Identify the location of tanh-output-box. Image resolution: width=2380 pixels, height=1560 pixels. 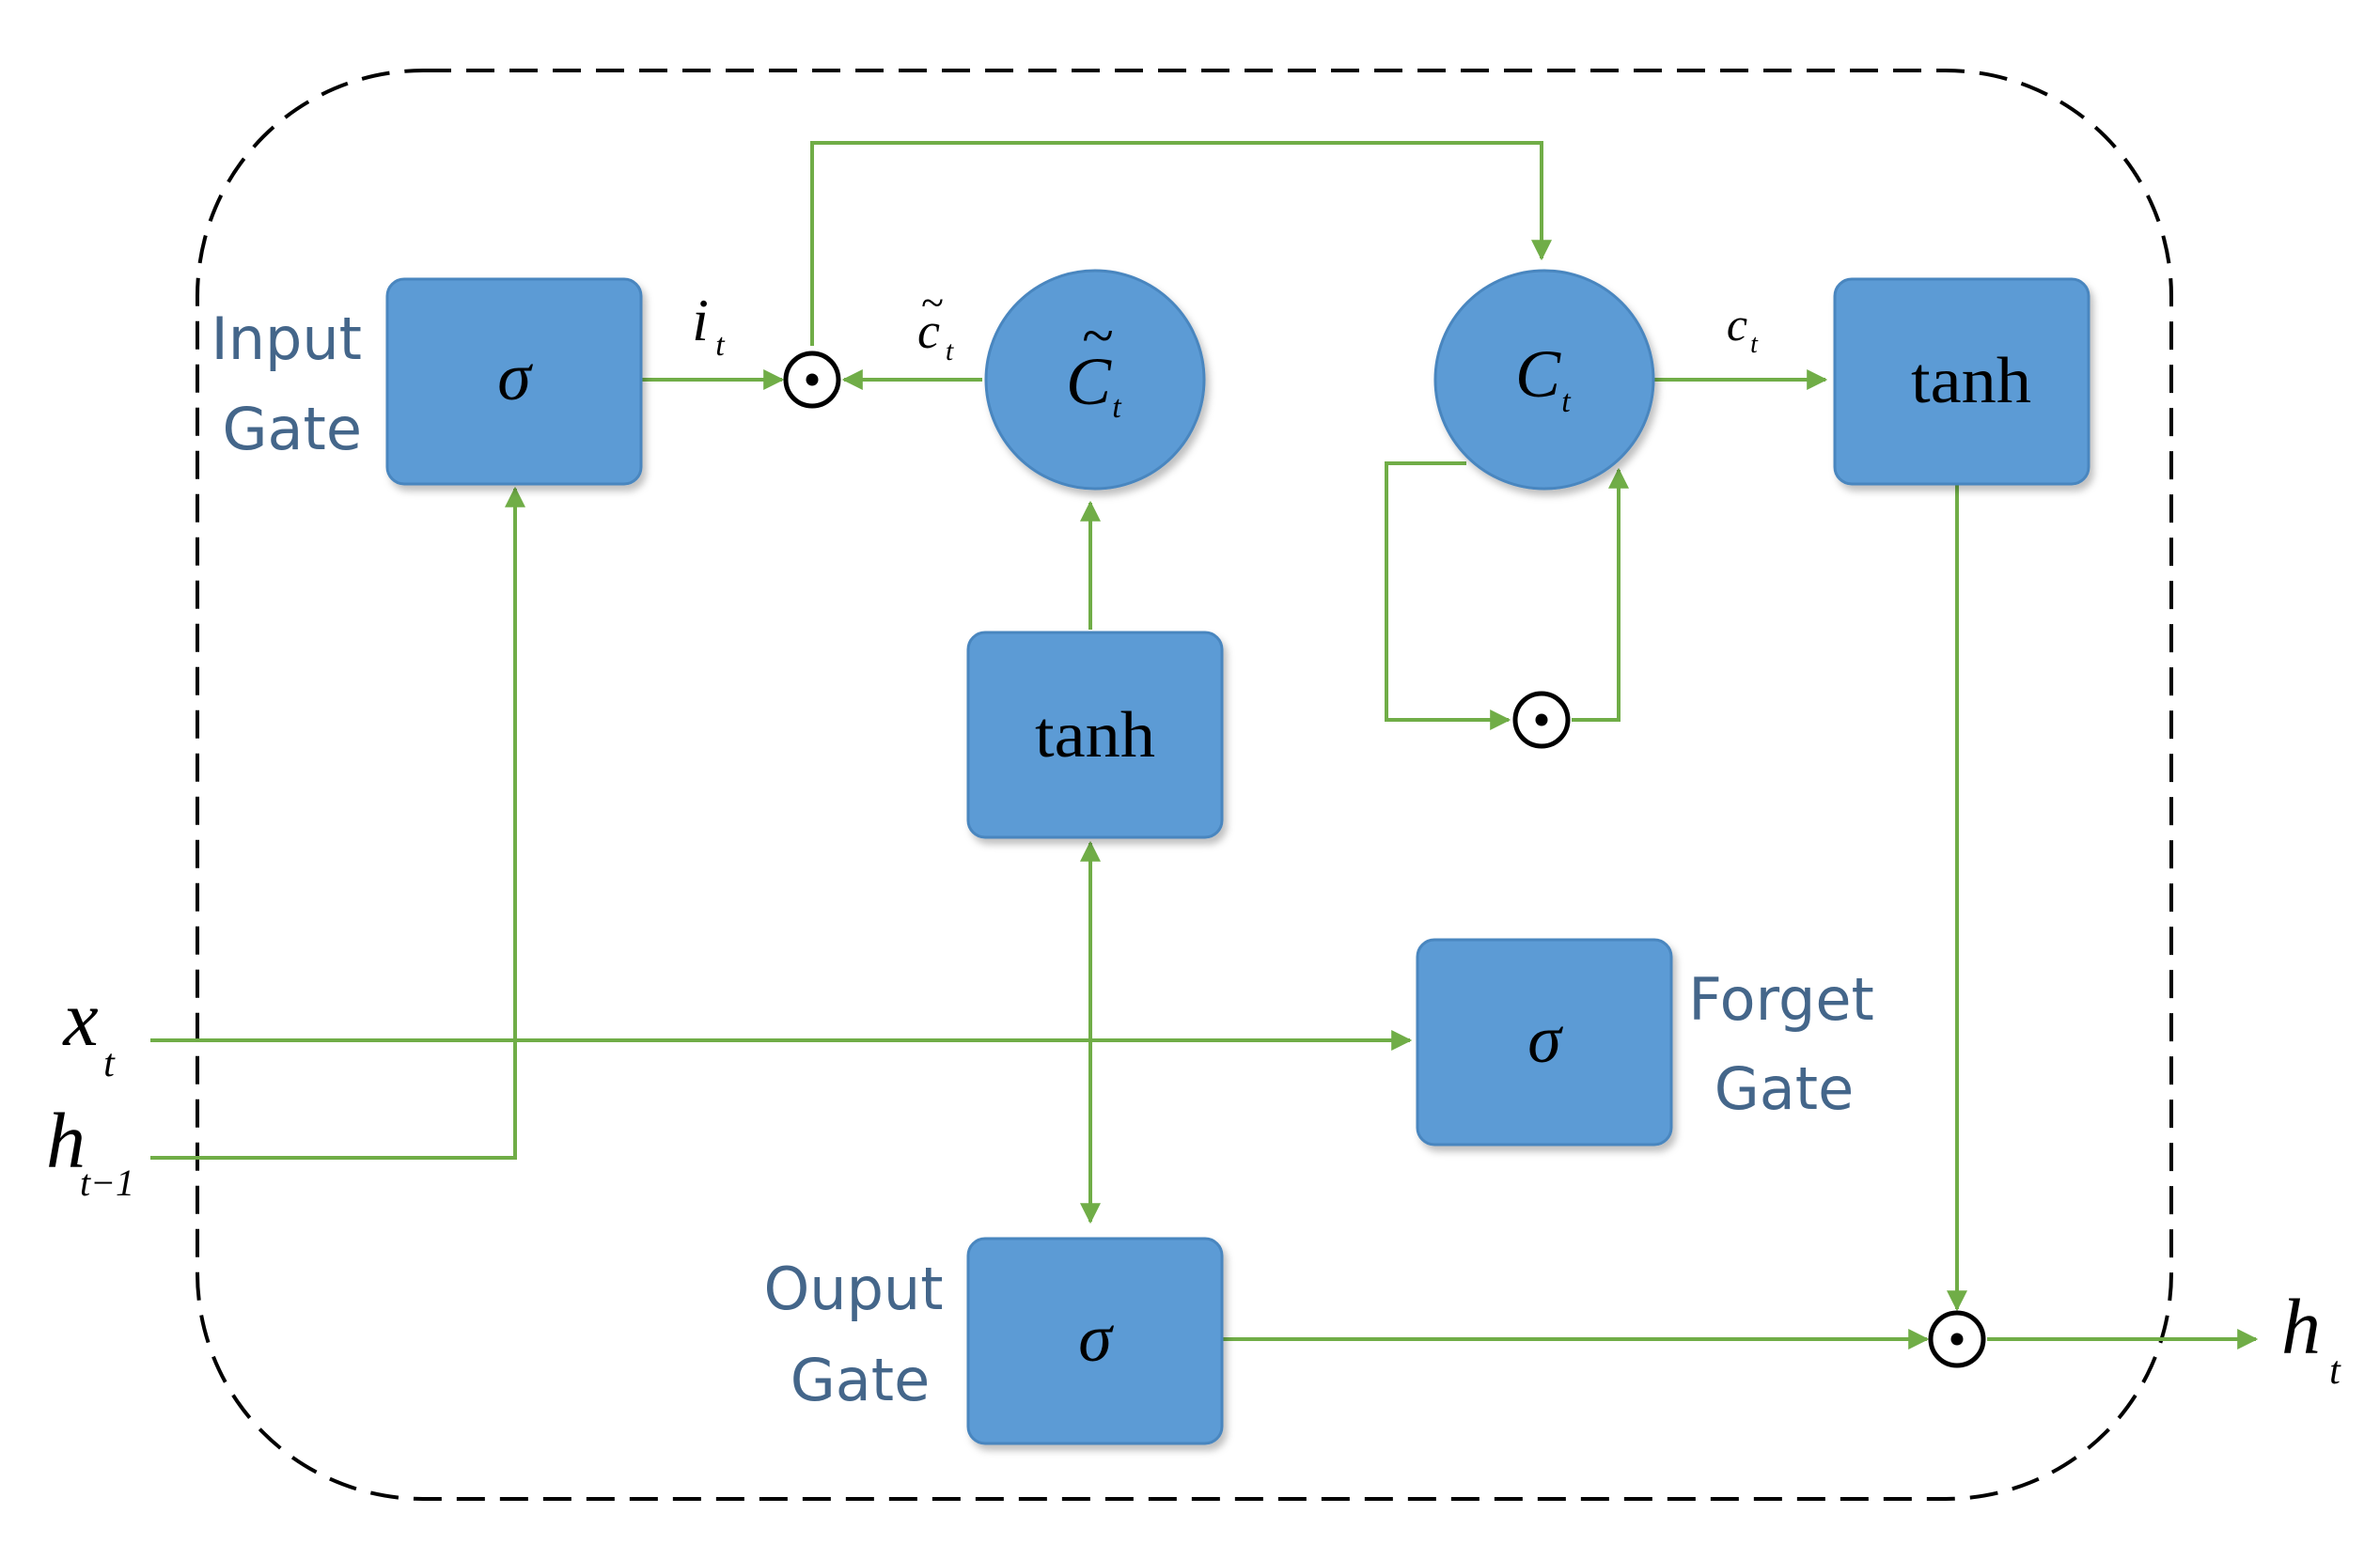
(1961, 381).